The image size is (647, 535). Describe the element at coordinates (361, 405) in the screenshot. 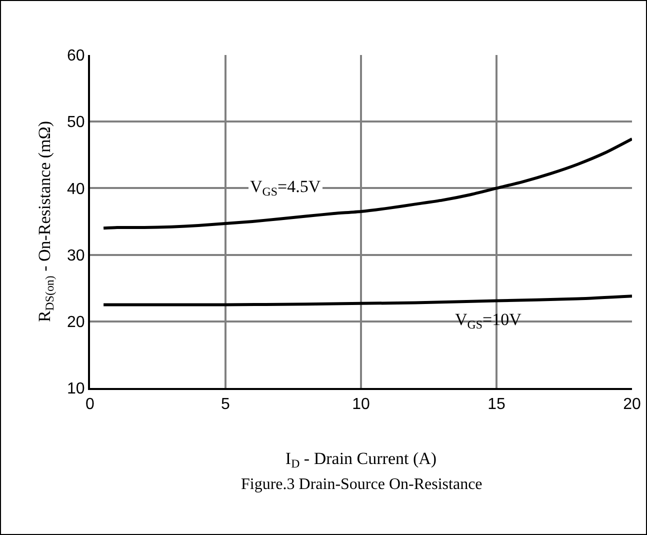

I see `x-tick-label: 10` at that location.